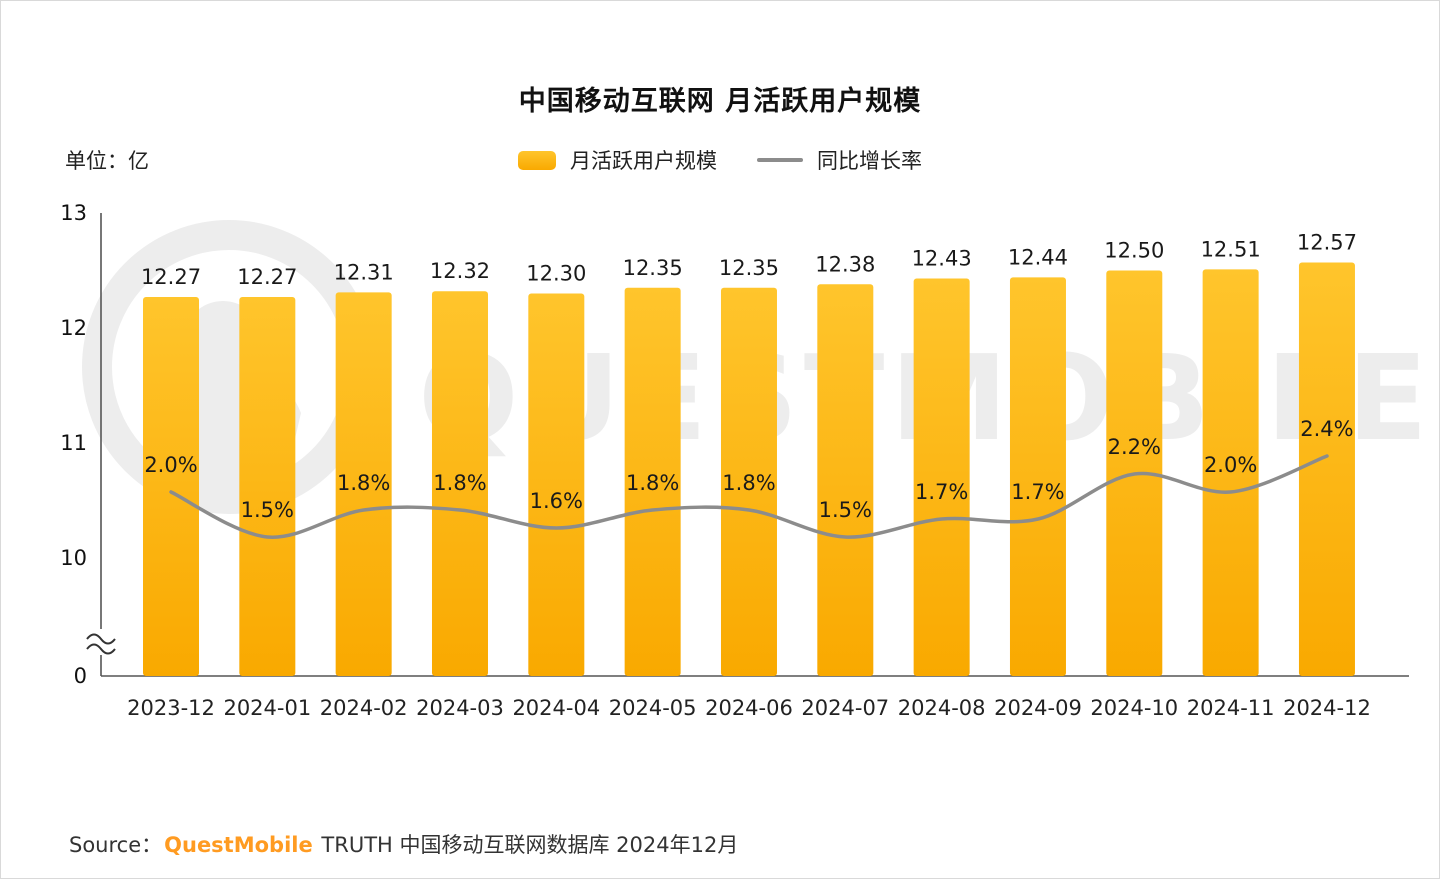  What do you see at coordinates (720, 101) in the screenshot?
I see `chart-title: 中国移动互联网 月活跃用户规模` at bounding box center [720, 101].